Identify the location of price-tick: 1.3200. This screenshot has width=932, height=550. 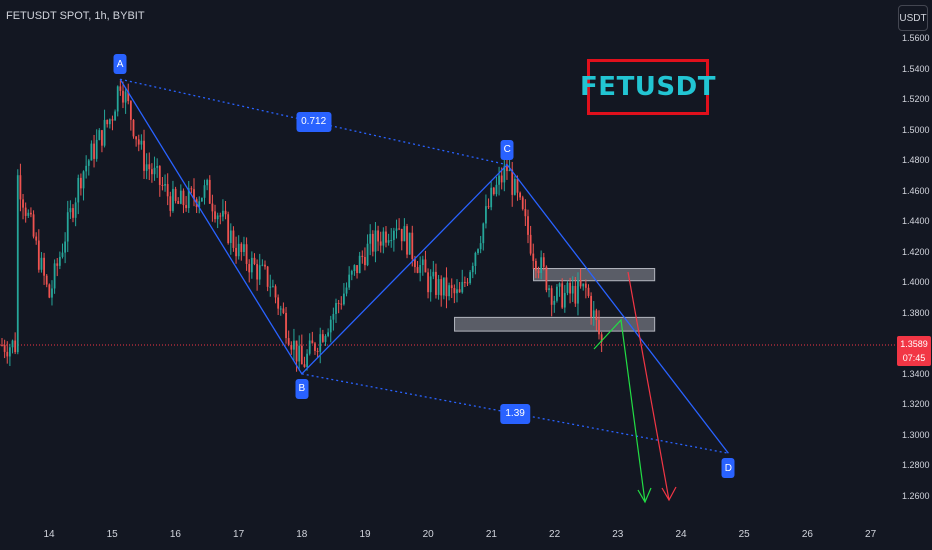
(916, 404).